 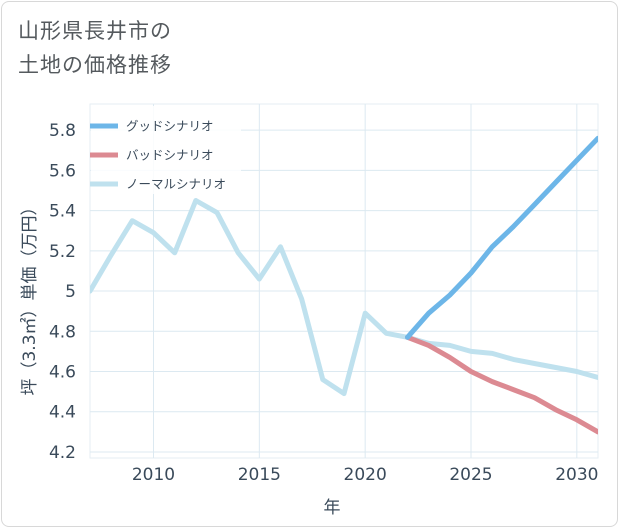 I want to click on y-tick-label: 4.4, so click(x=62, y=413).